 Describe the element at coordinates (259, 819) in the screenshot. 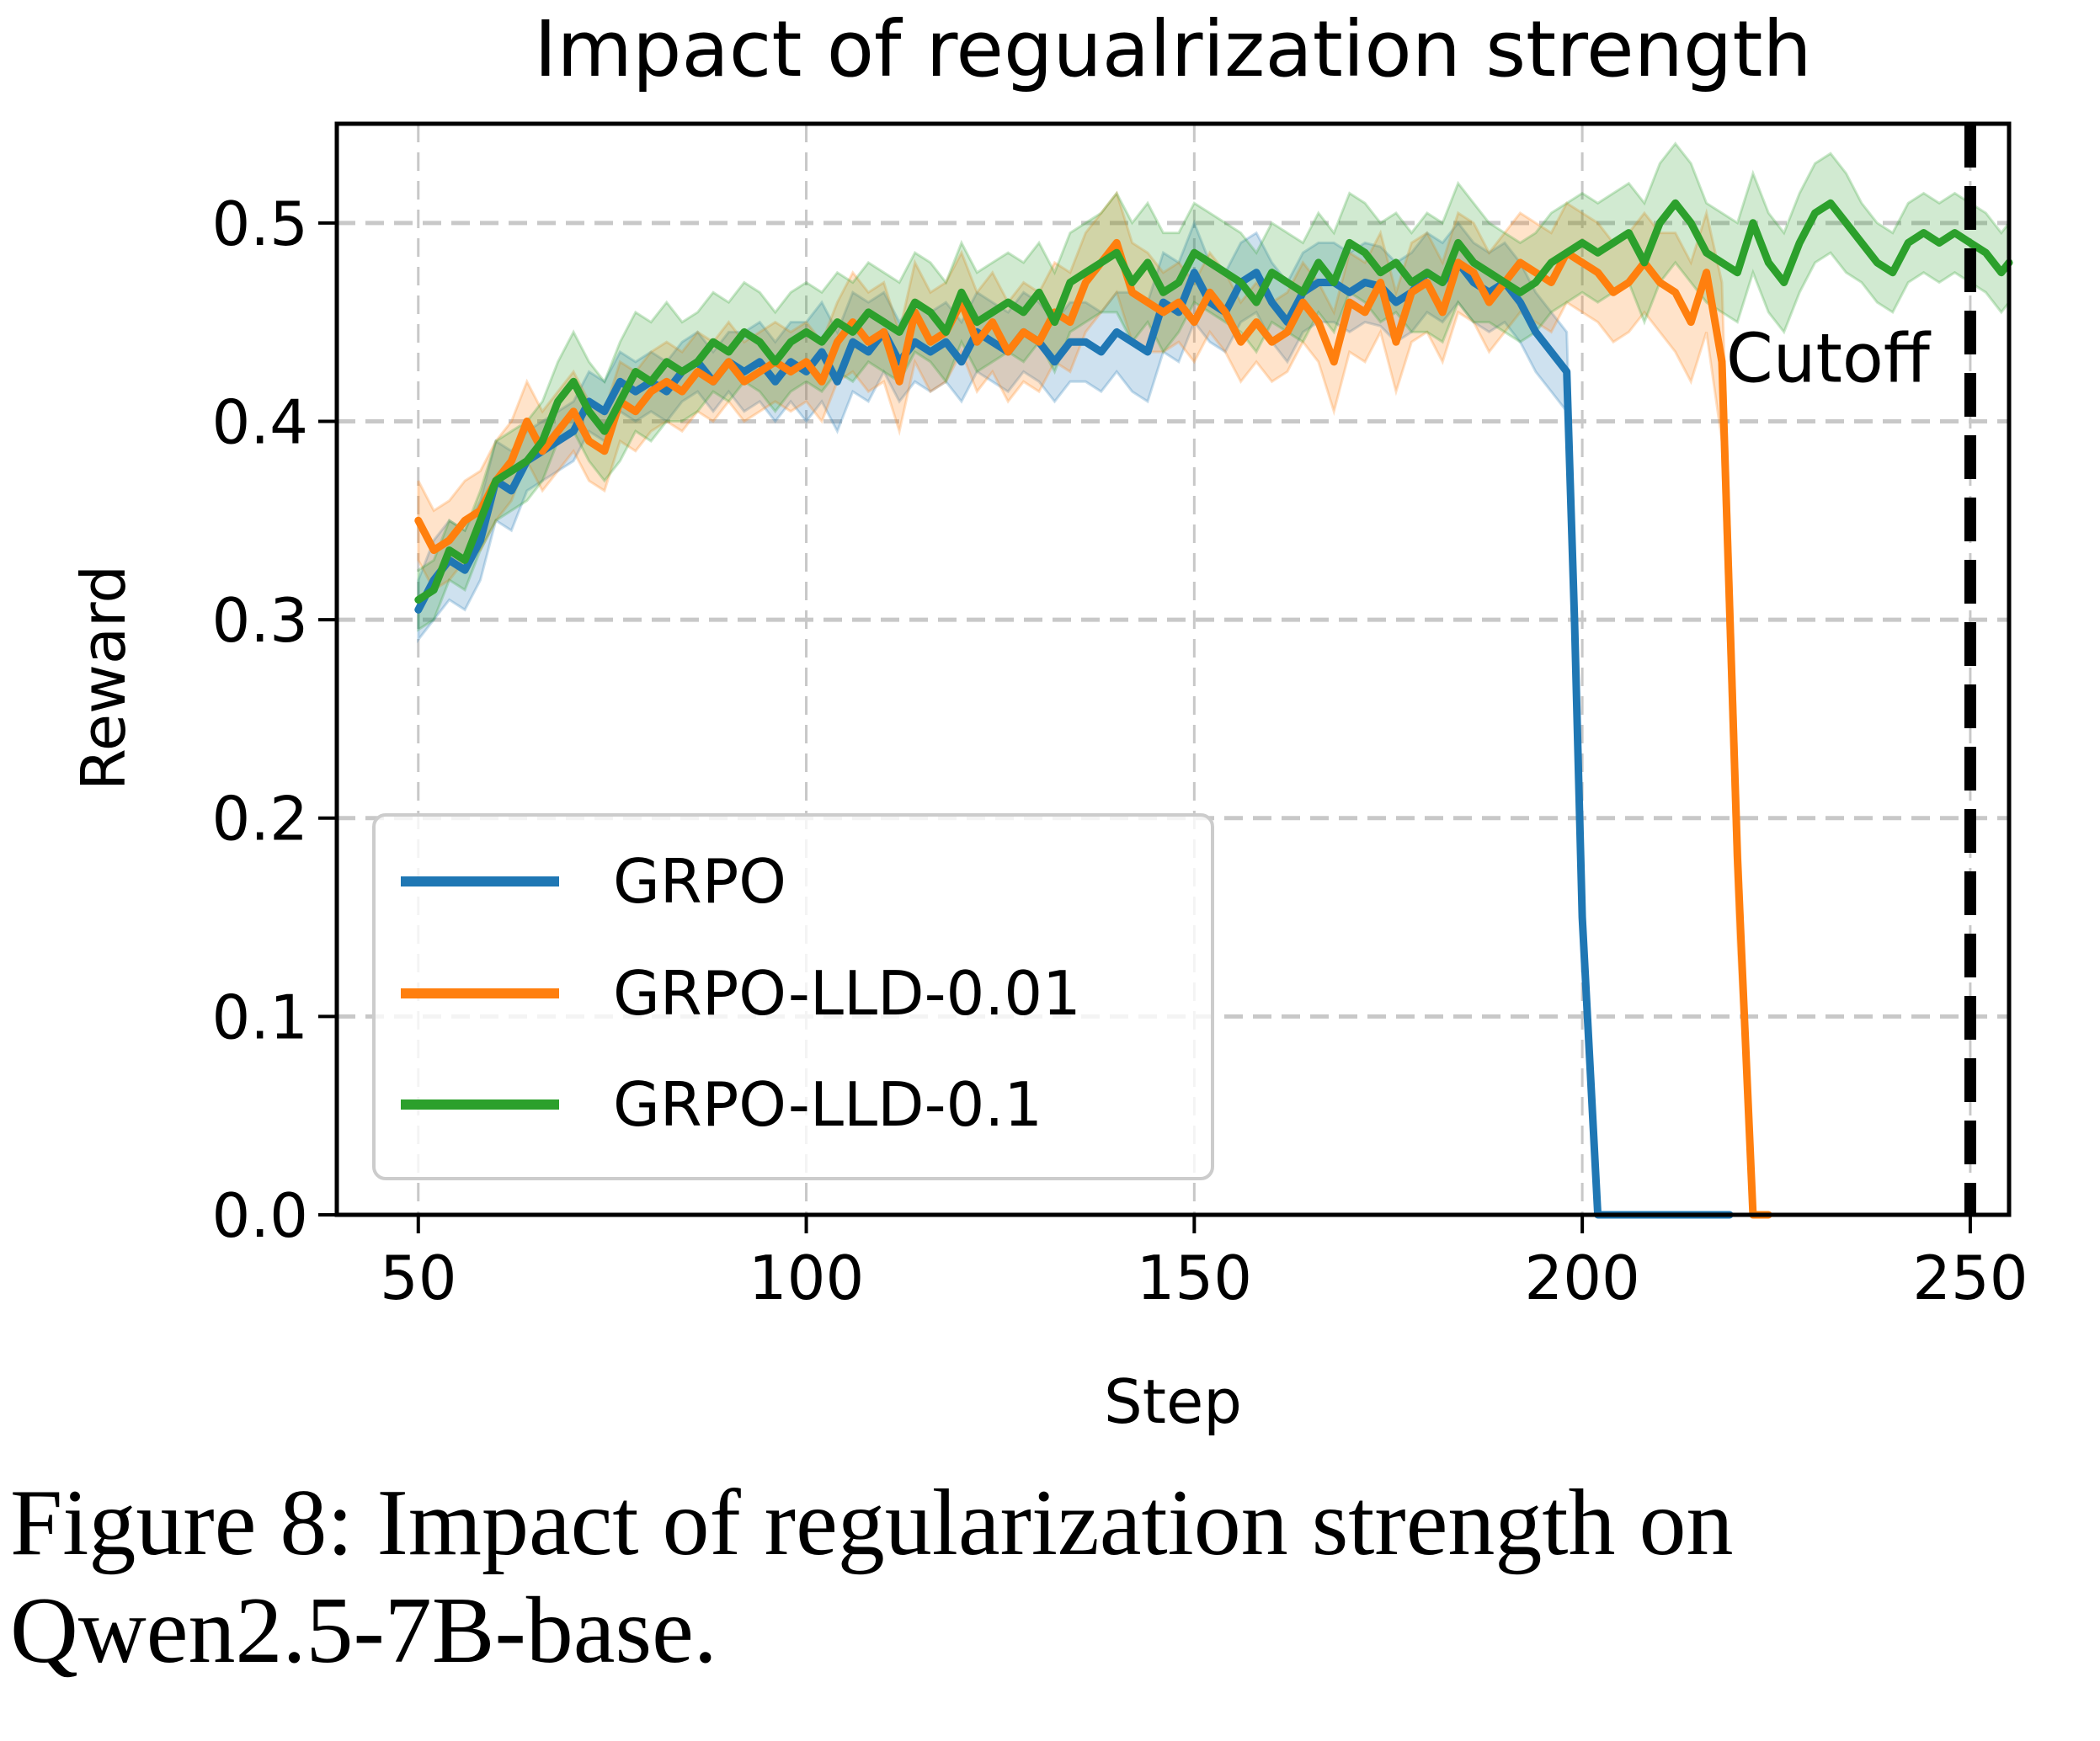

I see `y-tick-label: 0.2` at that location.